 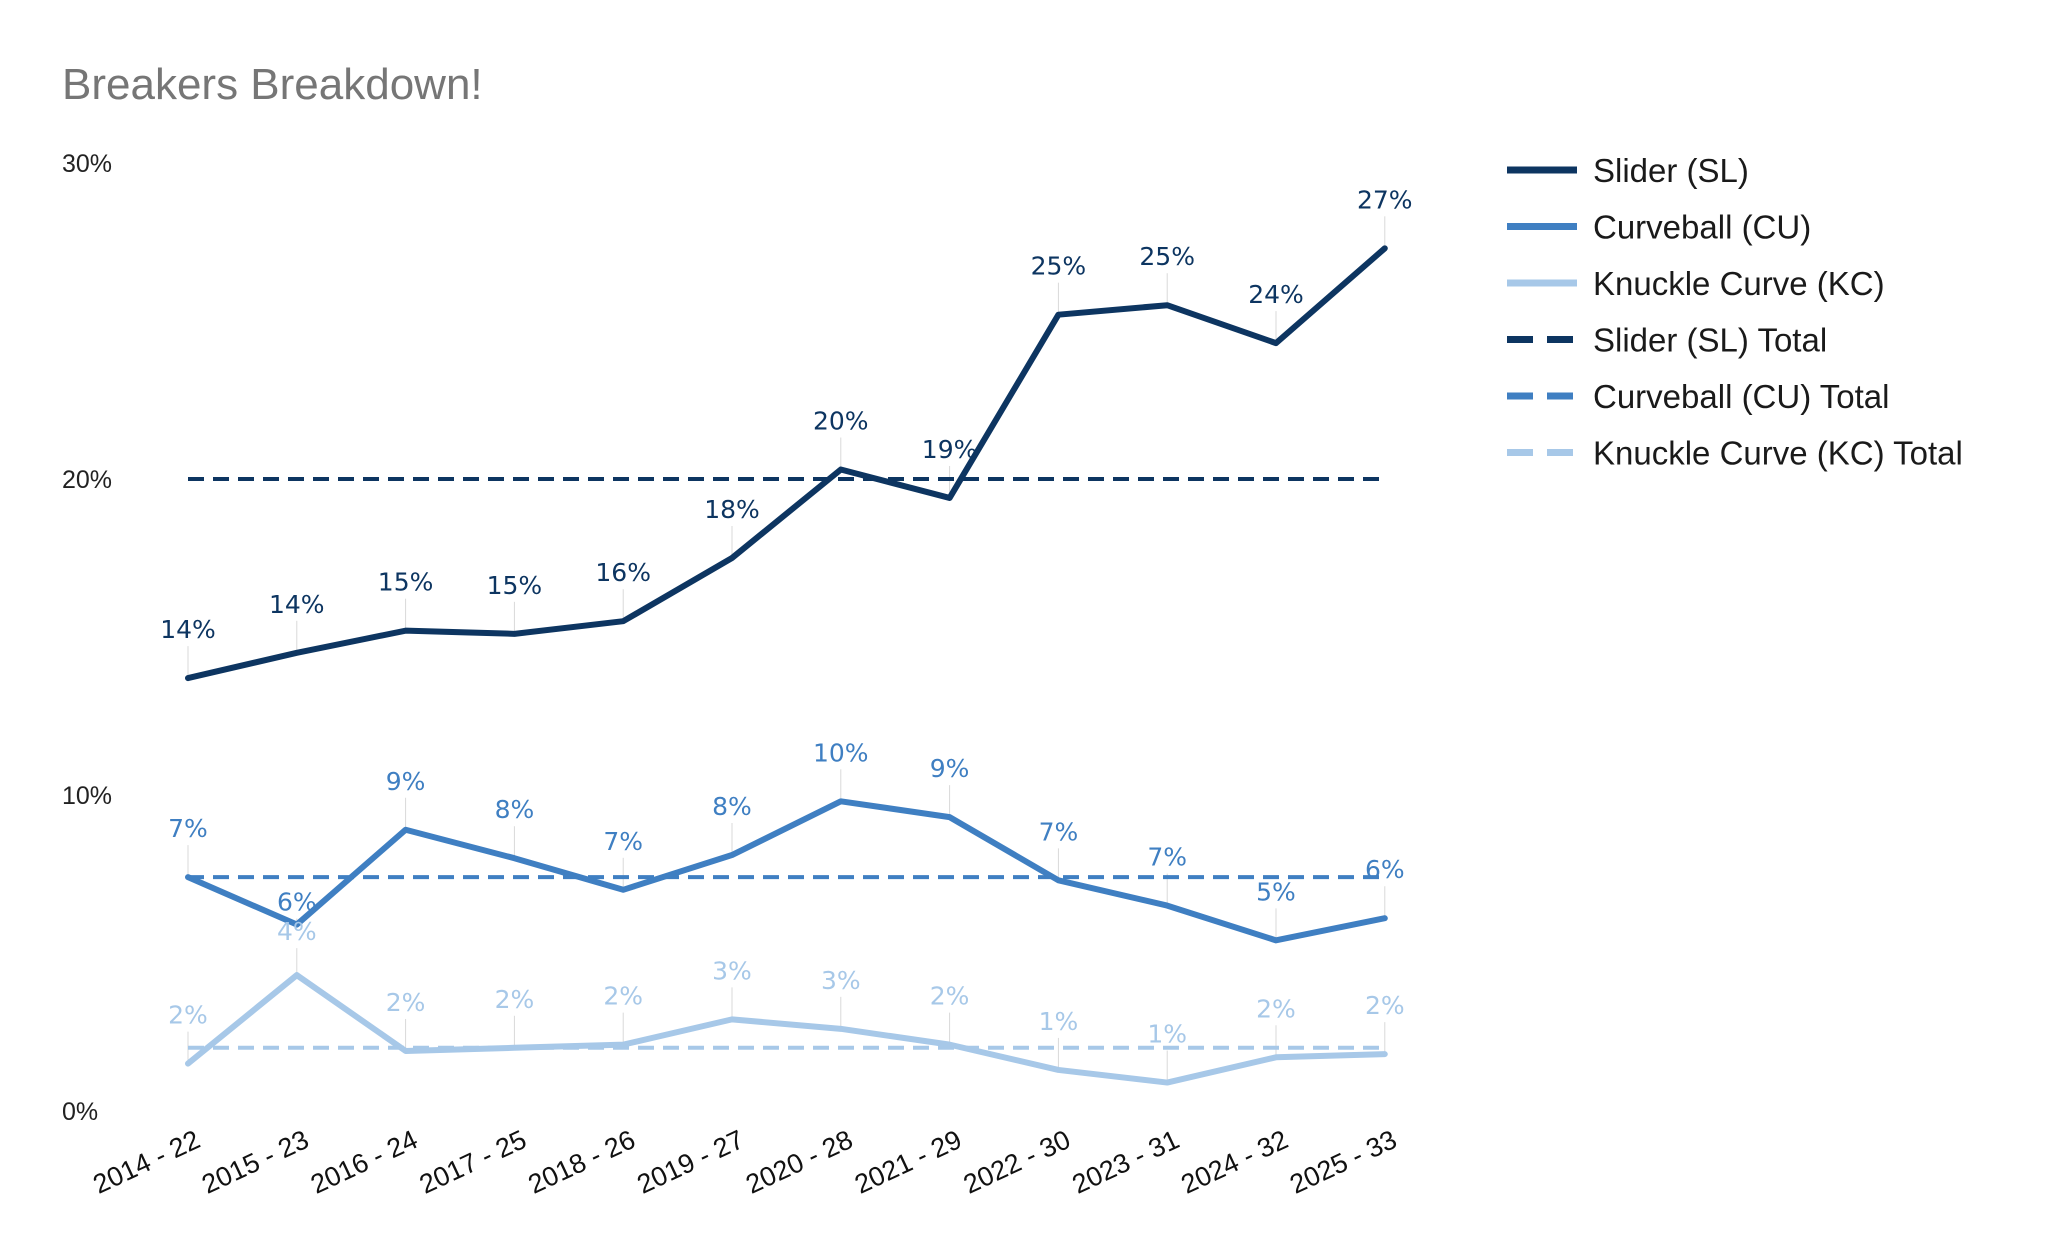 What do you see at coordinates (297, 931) in the screenshot?
I see `data-label: 4%` at bounding box center [297, 931].